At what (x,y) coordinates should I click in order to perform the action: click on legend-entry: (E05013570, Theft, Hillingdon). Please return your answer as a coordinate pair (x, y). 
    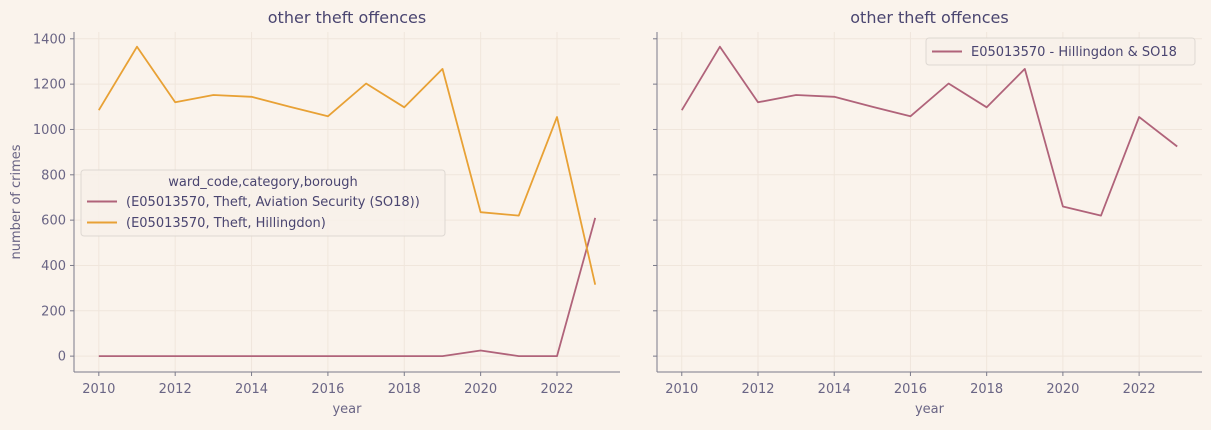
    Looking at the image, I should click on (226, 223).